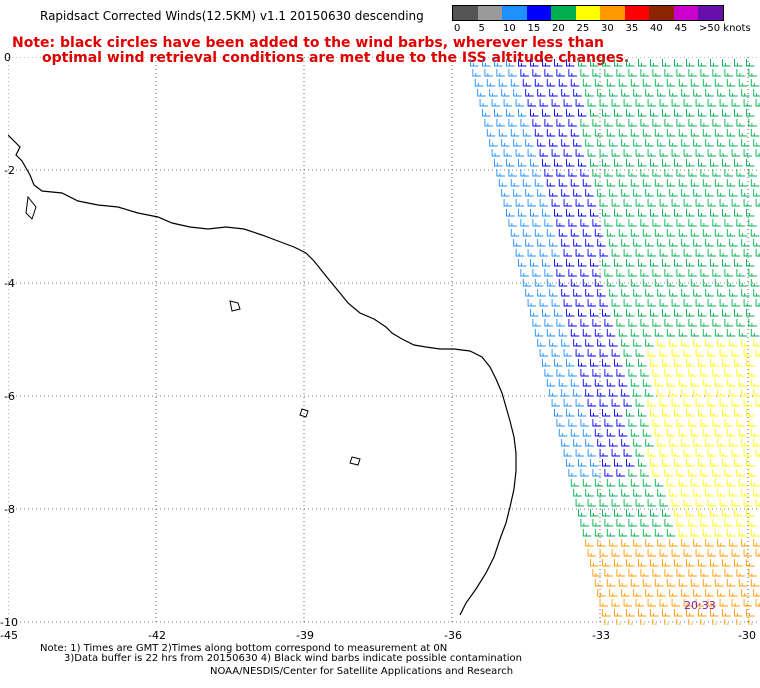 This screenshot has height=688, width=760. What do you see at coordinates (747, 635) in the screenshot?
I see `lon-label-30: -30` at bounding box center [747, 635].